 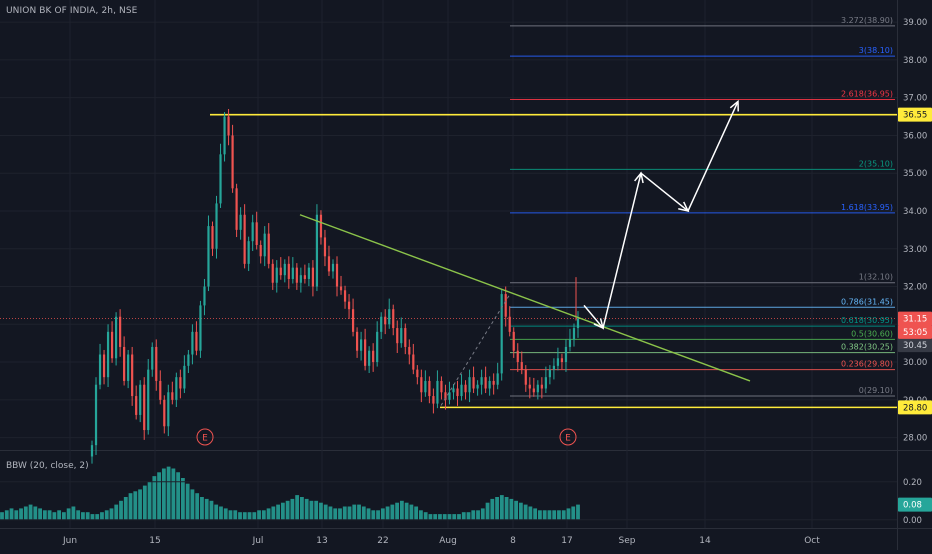 I want to click on bbw-bars-group, so click(x=290, y=493).